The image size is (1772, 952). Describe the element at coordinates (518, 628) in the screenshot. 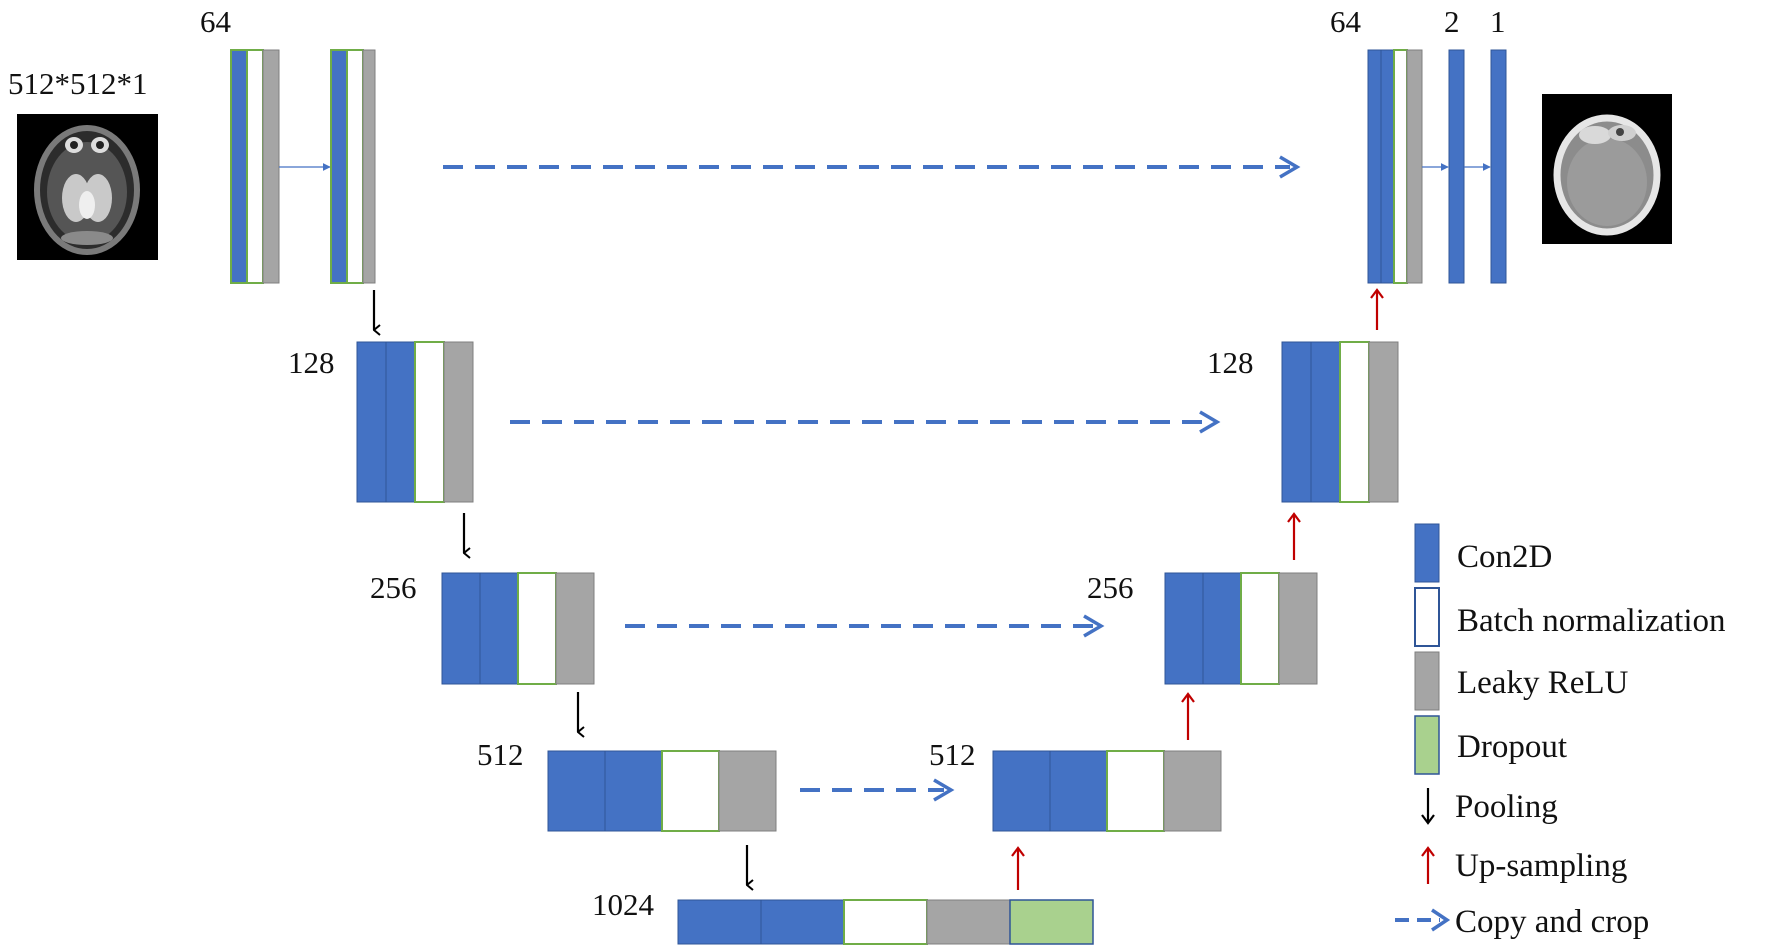

I see `enc256-block` at that location.